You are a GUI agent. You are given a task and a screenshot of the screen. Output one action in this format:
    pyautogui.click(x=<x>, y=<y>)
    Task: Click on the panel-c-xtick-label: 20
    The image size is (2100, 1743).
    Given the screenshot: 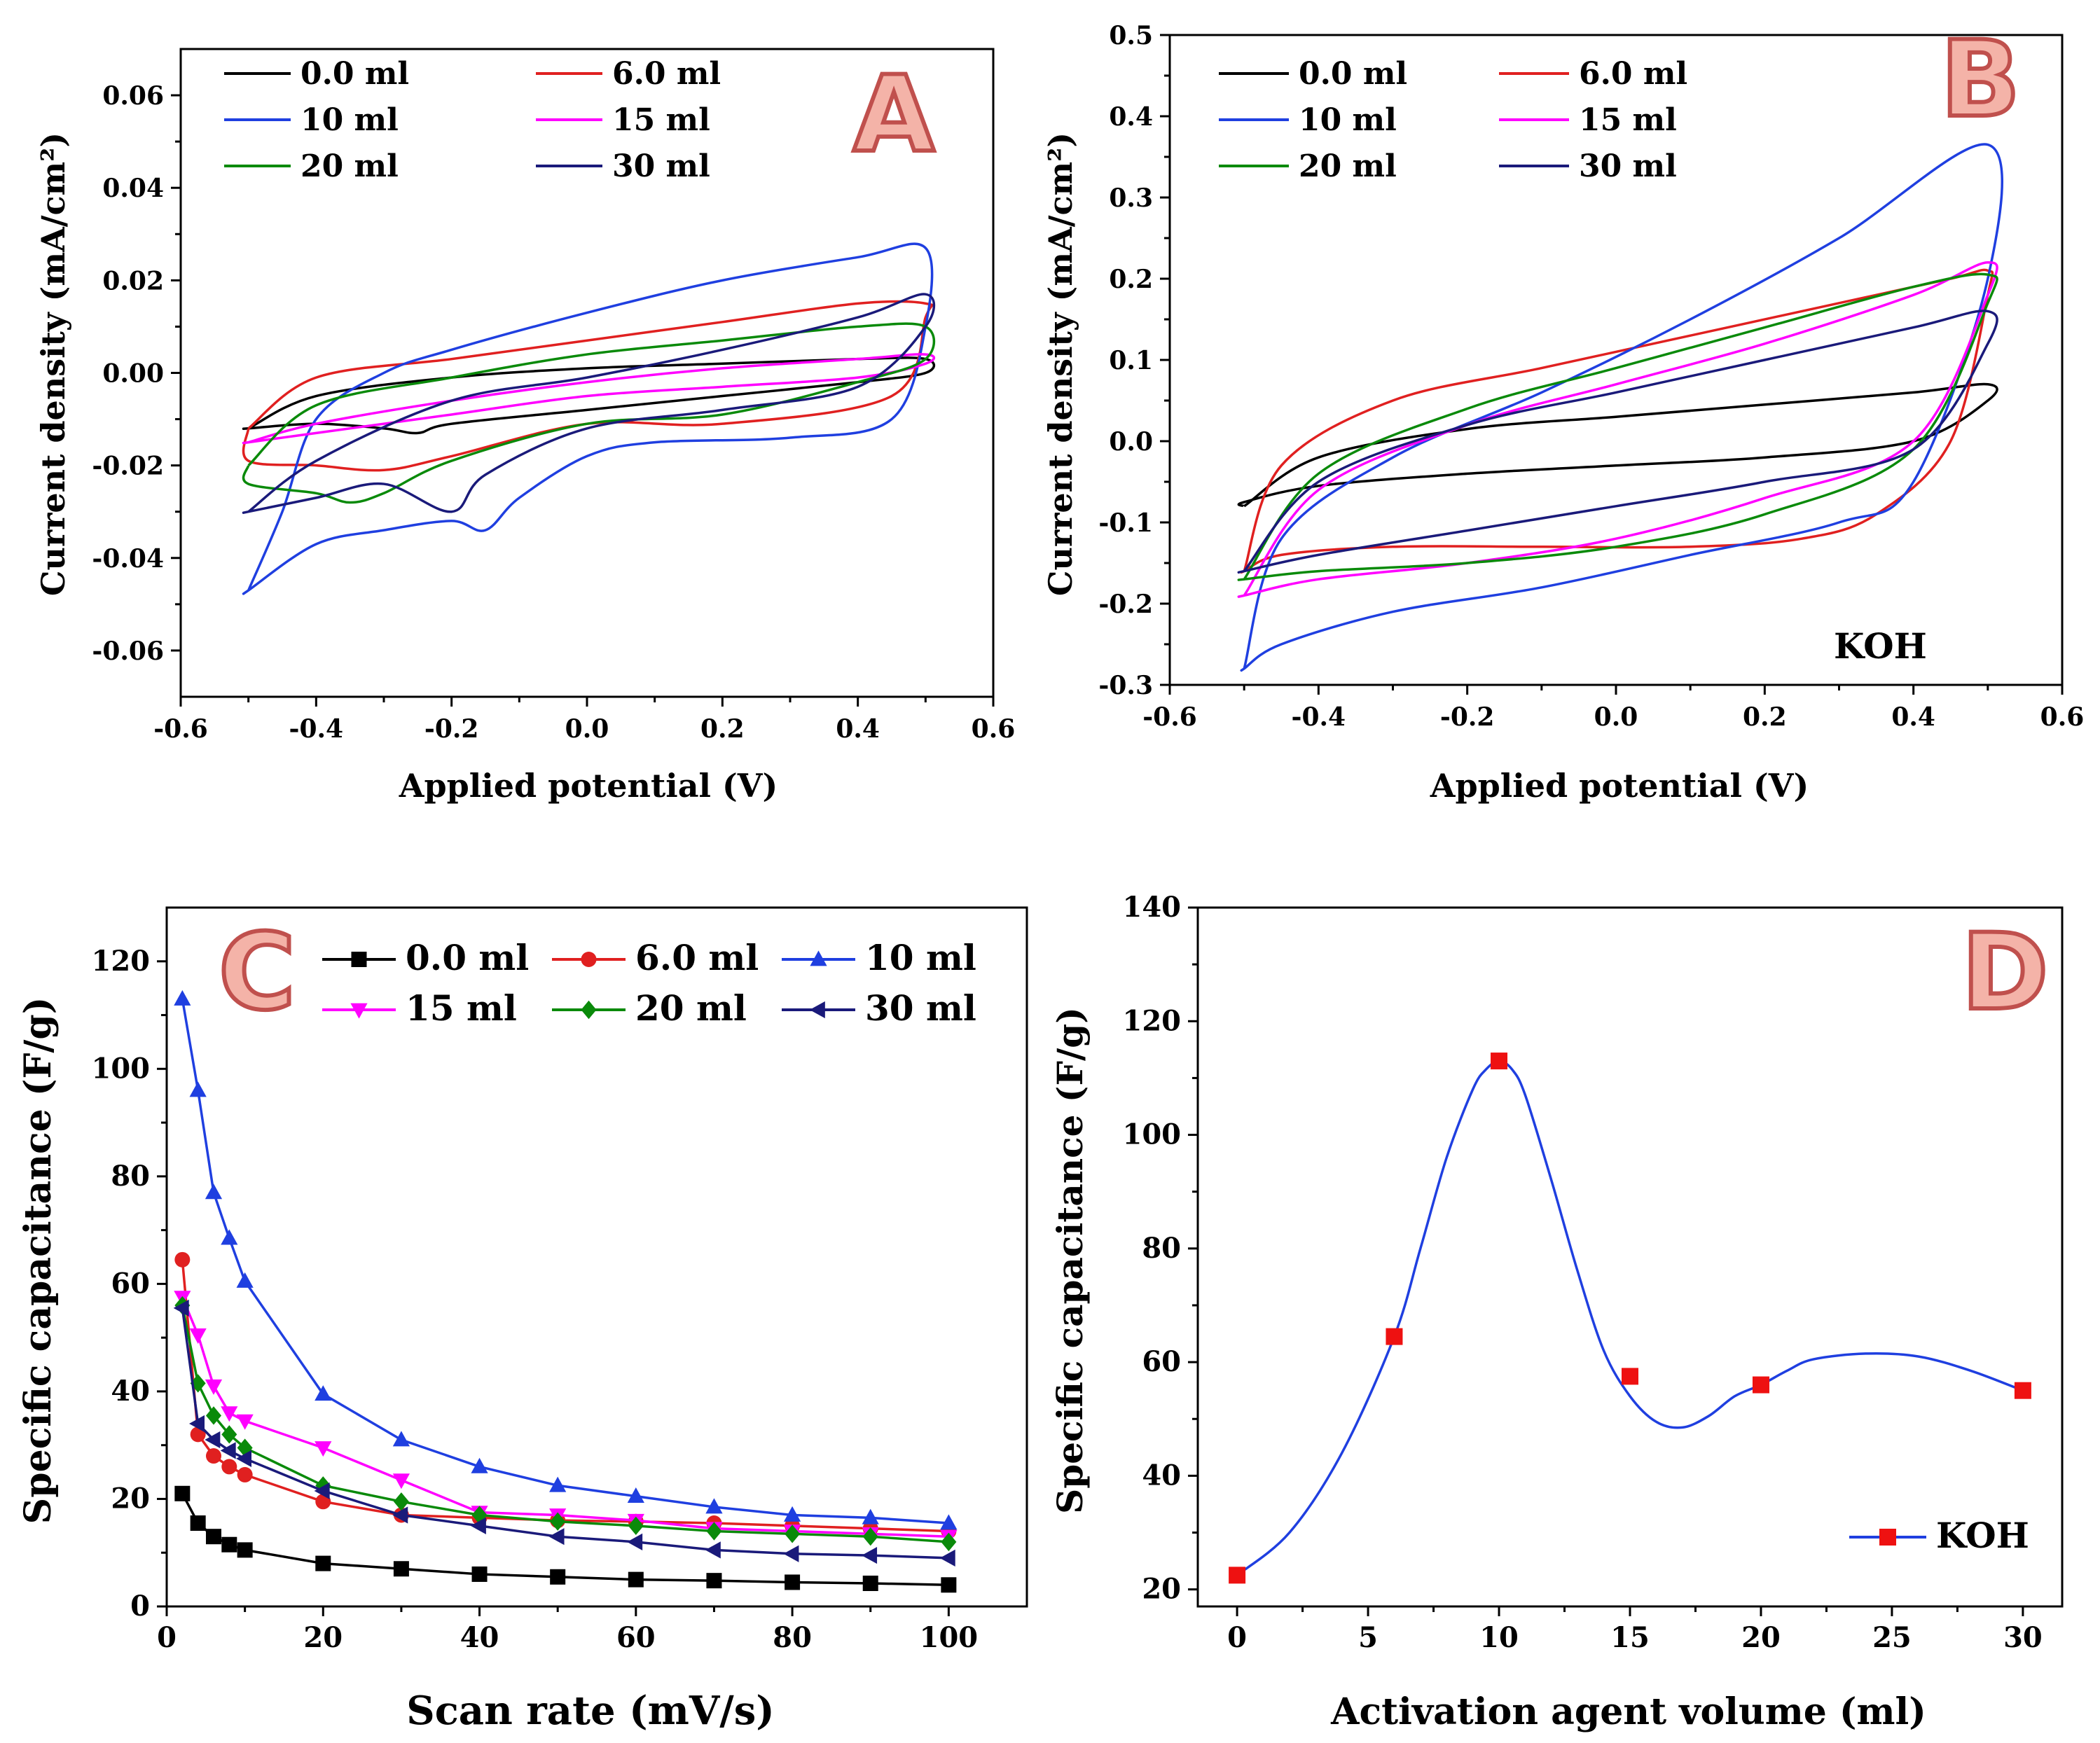 What is the action you would take?
    pyautogui.click(x=323, y=1637)
    